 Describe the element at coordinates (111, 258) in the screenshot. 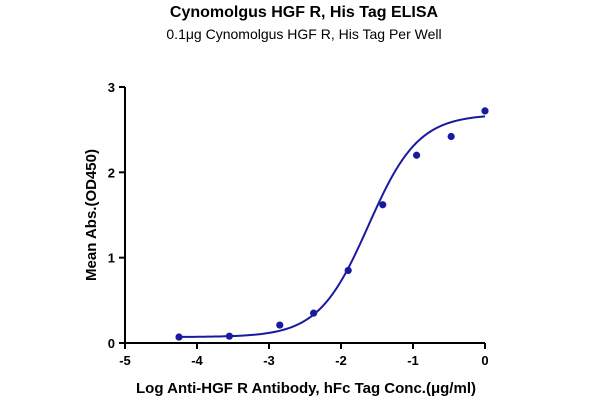

I see `y-tick-label: 1` at that location.